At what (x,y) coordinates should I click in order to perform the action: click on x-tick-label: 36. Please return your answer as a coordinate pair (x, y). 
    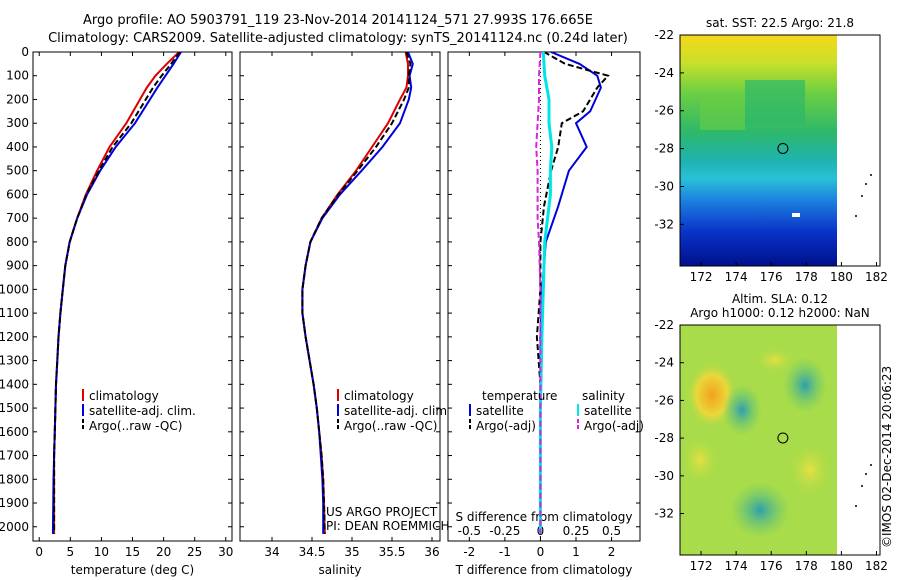
    Looking at the image, I should click on (431, 552).